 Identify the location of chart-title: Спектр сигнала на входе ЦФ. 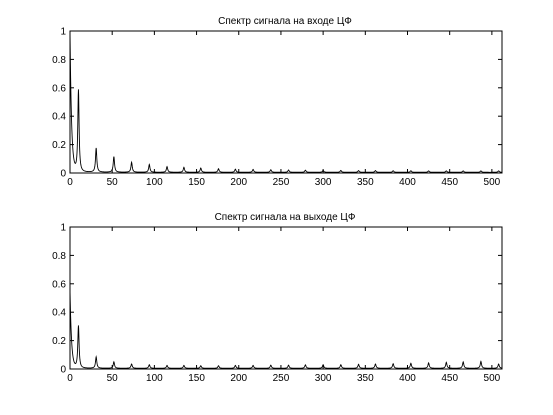
(285, 21).